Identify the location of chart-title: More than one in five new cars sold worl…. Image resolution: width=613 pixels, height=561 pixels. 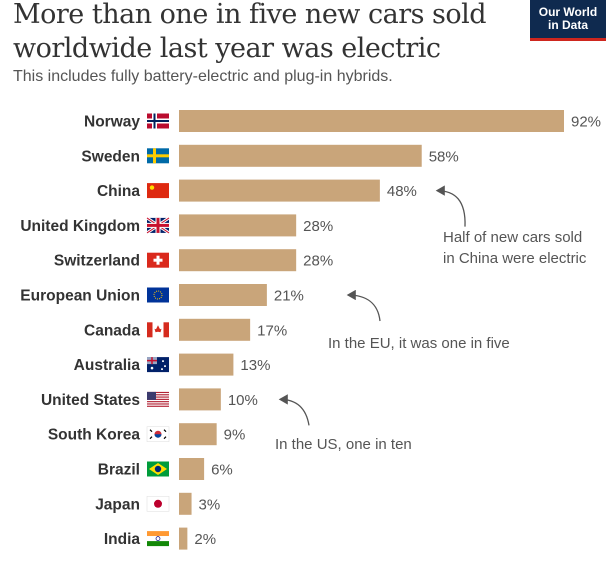
(250, 32).